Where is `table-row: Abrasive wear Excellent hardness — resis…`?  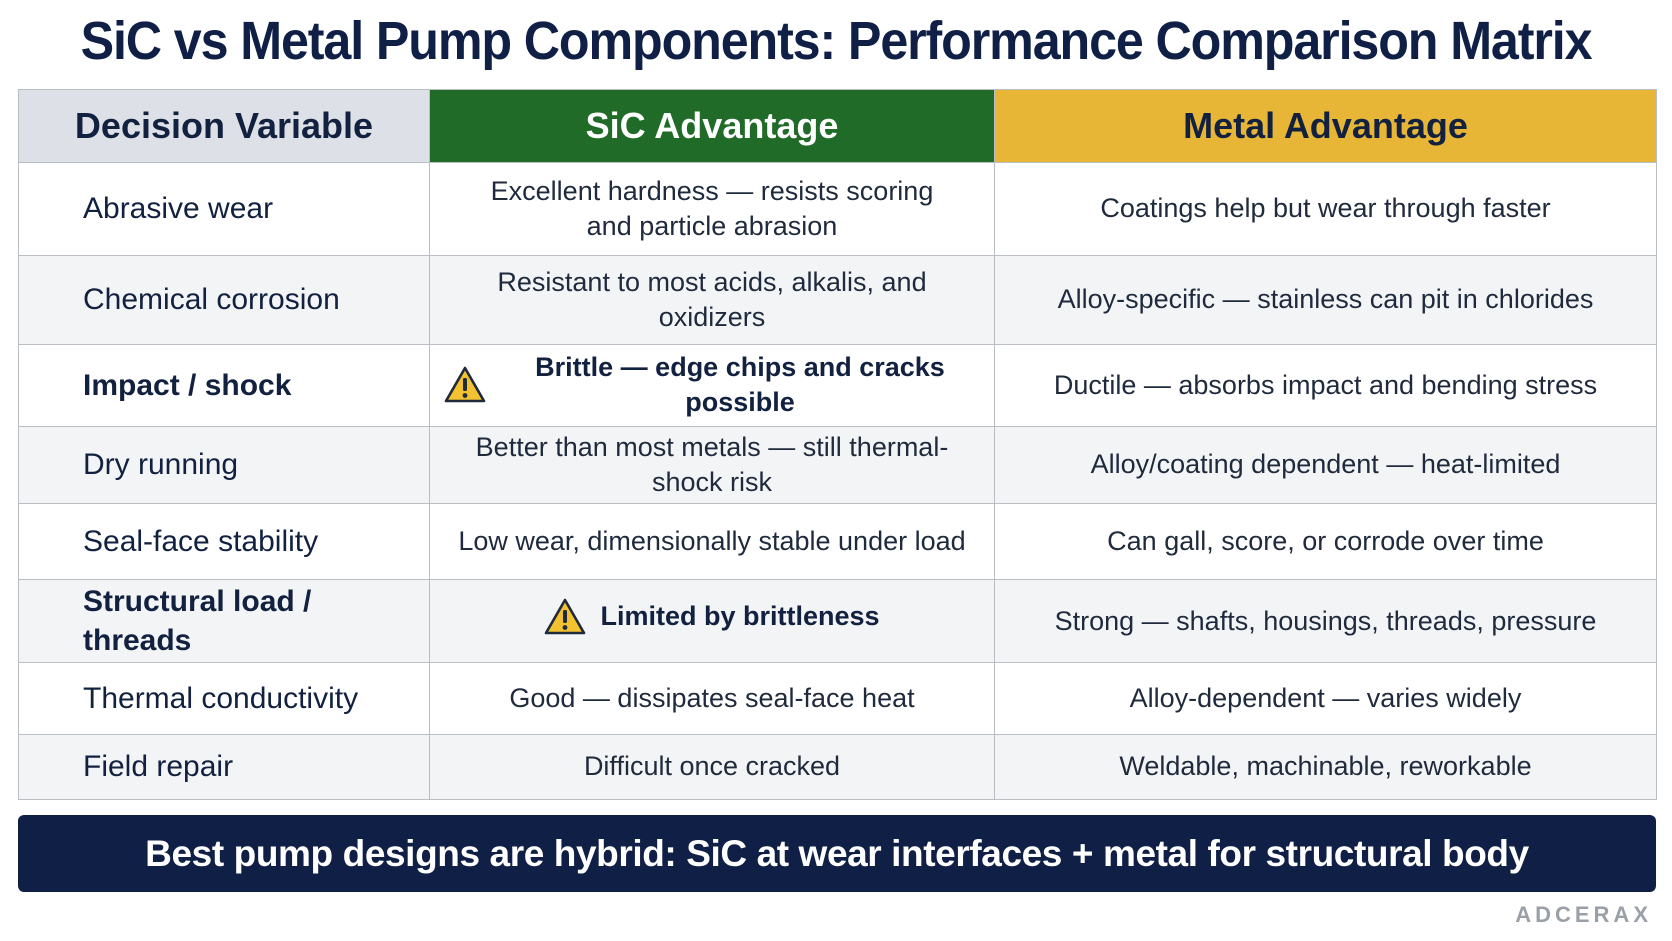 table-row: Abrasive wear Excellent hardness — resis… is located at coordinates (837, 209).